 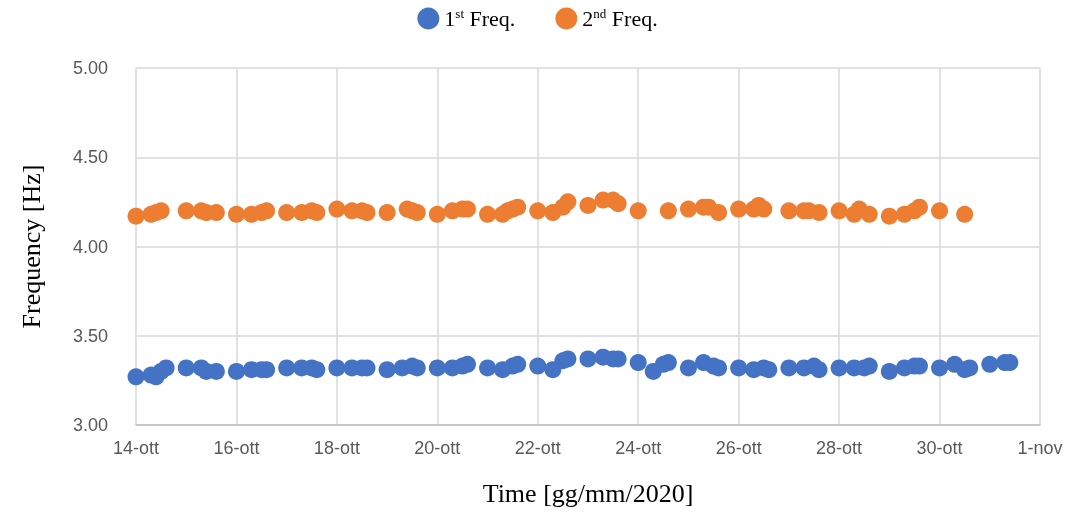 I want to click on x-tick-label: 22-ott, so click(x=537, y=448).